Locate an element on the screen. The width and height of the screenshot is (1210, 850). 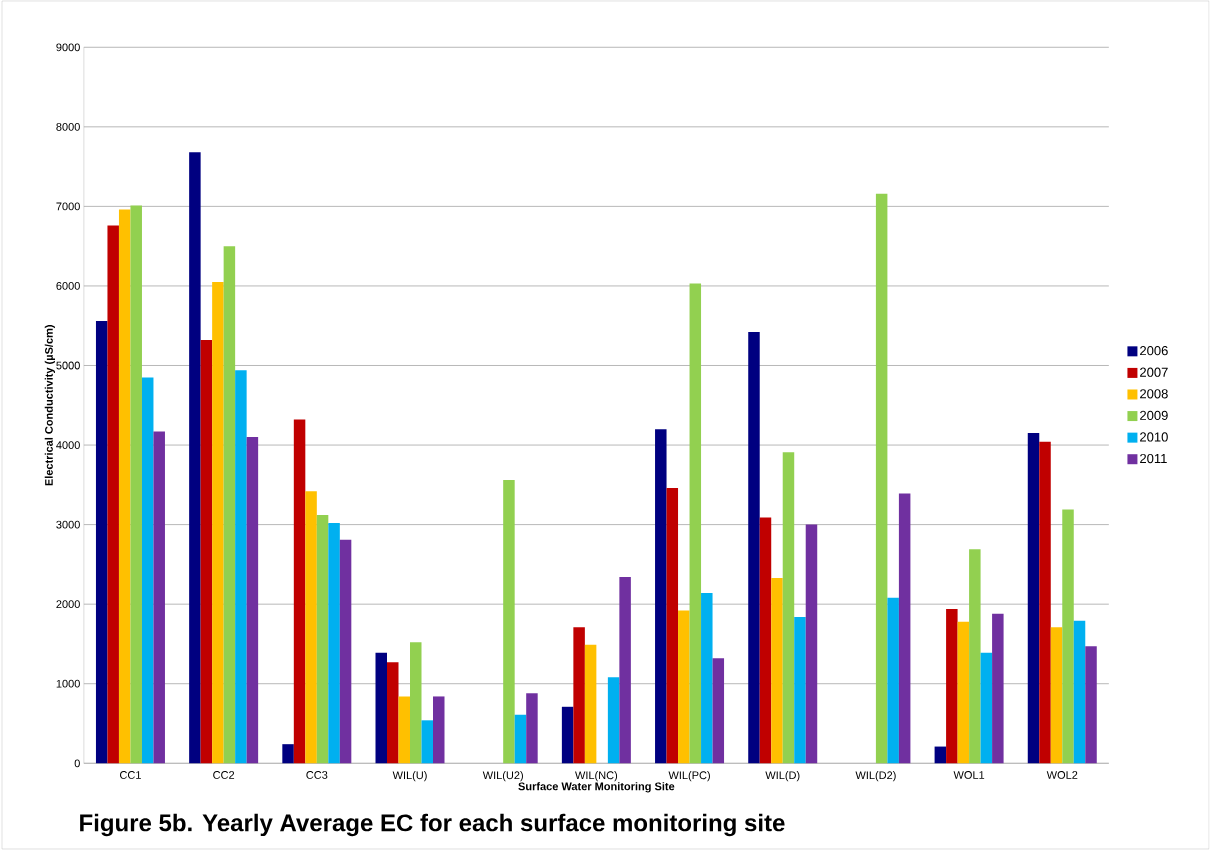
y-tick-label: 5000 is located at coordinates (68, 365).